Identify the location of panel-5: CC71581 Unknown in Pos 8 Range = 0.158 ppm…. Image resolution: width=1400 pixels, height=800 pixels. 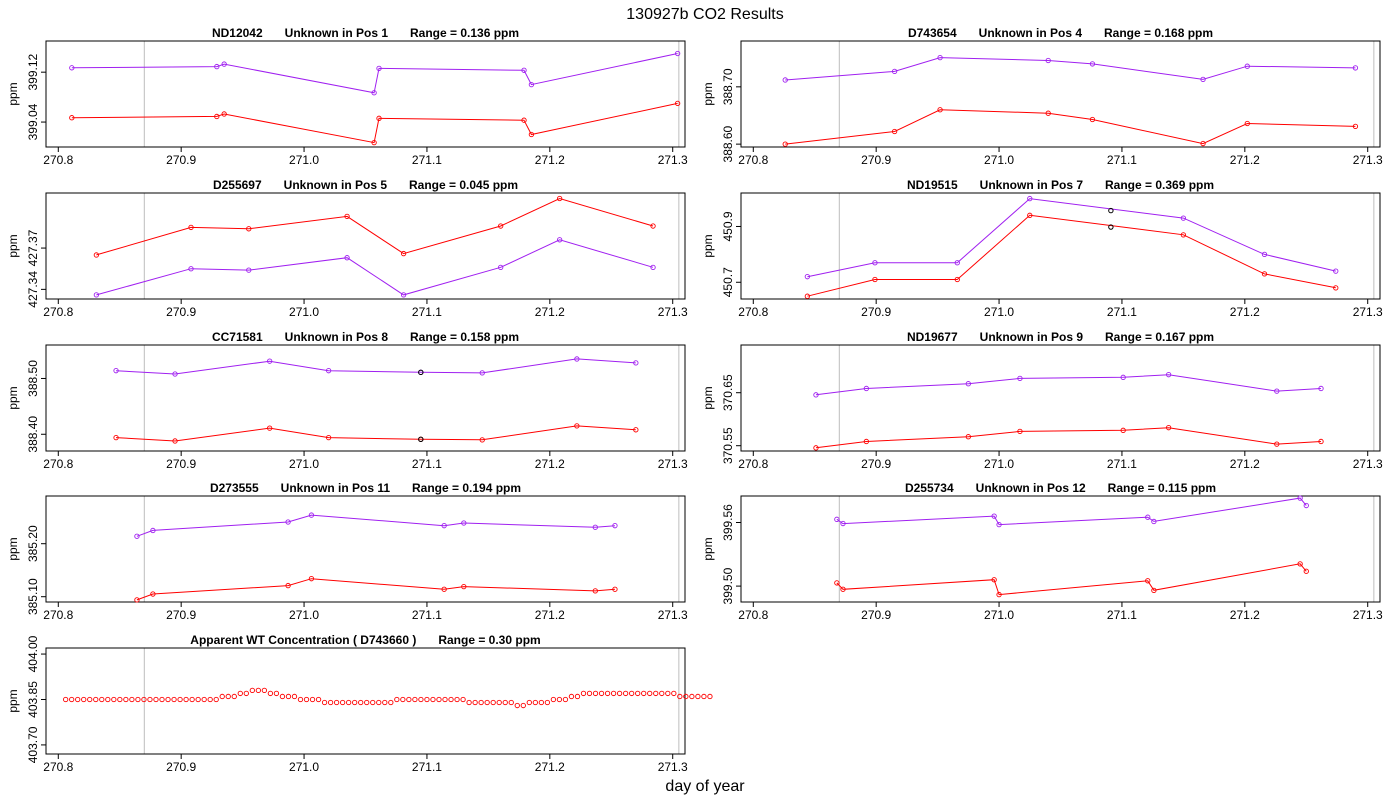
(347, 400).